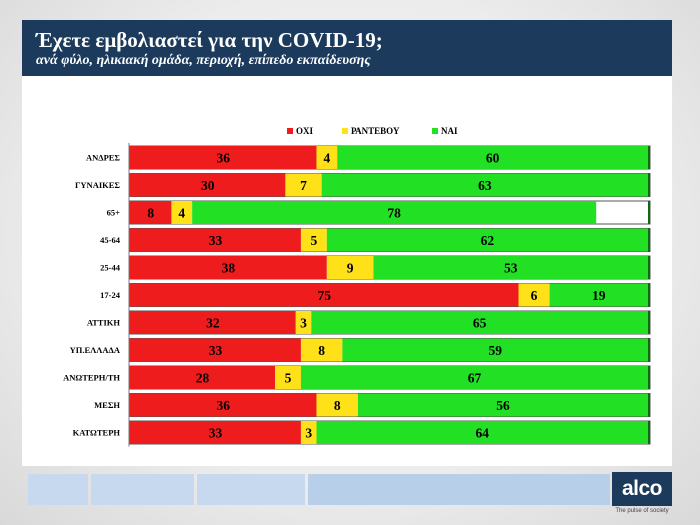 This screenshot has height=525, width=700. I want to click on logo-tagline: The pulse of society, so click(642, 511).